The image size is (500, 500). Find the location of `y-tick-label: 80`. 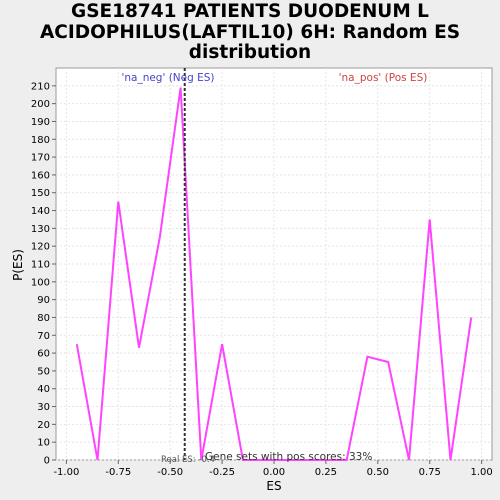

y-tick-label: 80 is located at coordinates (43, 318).